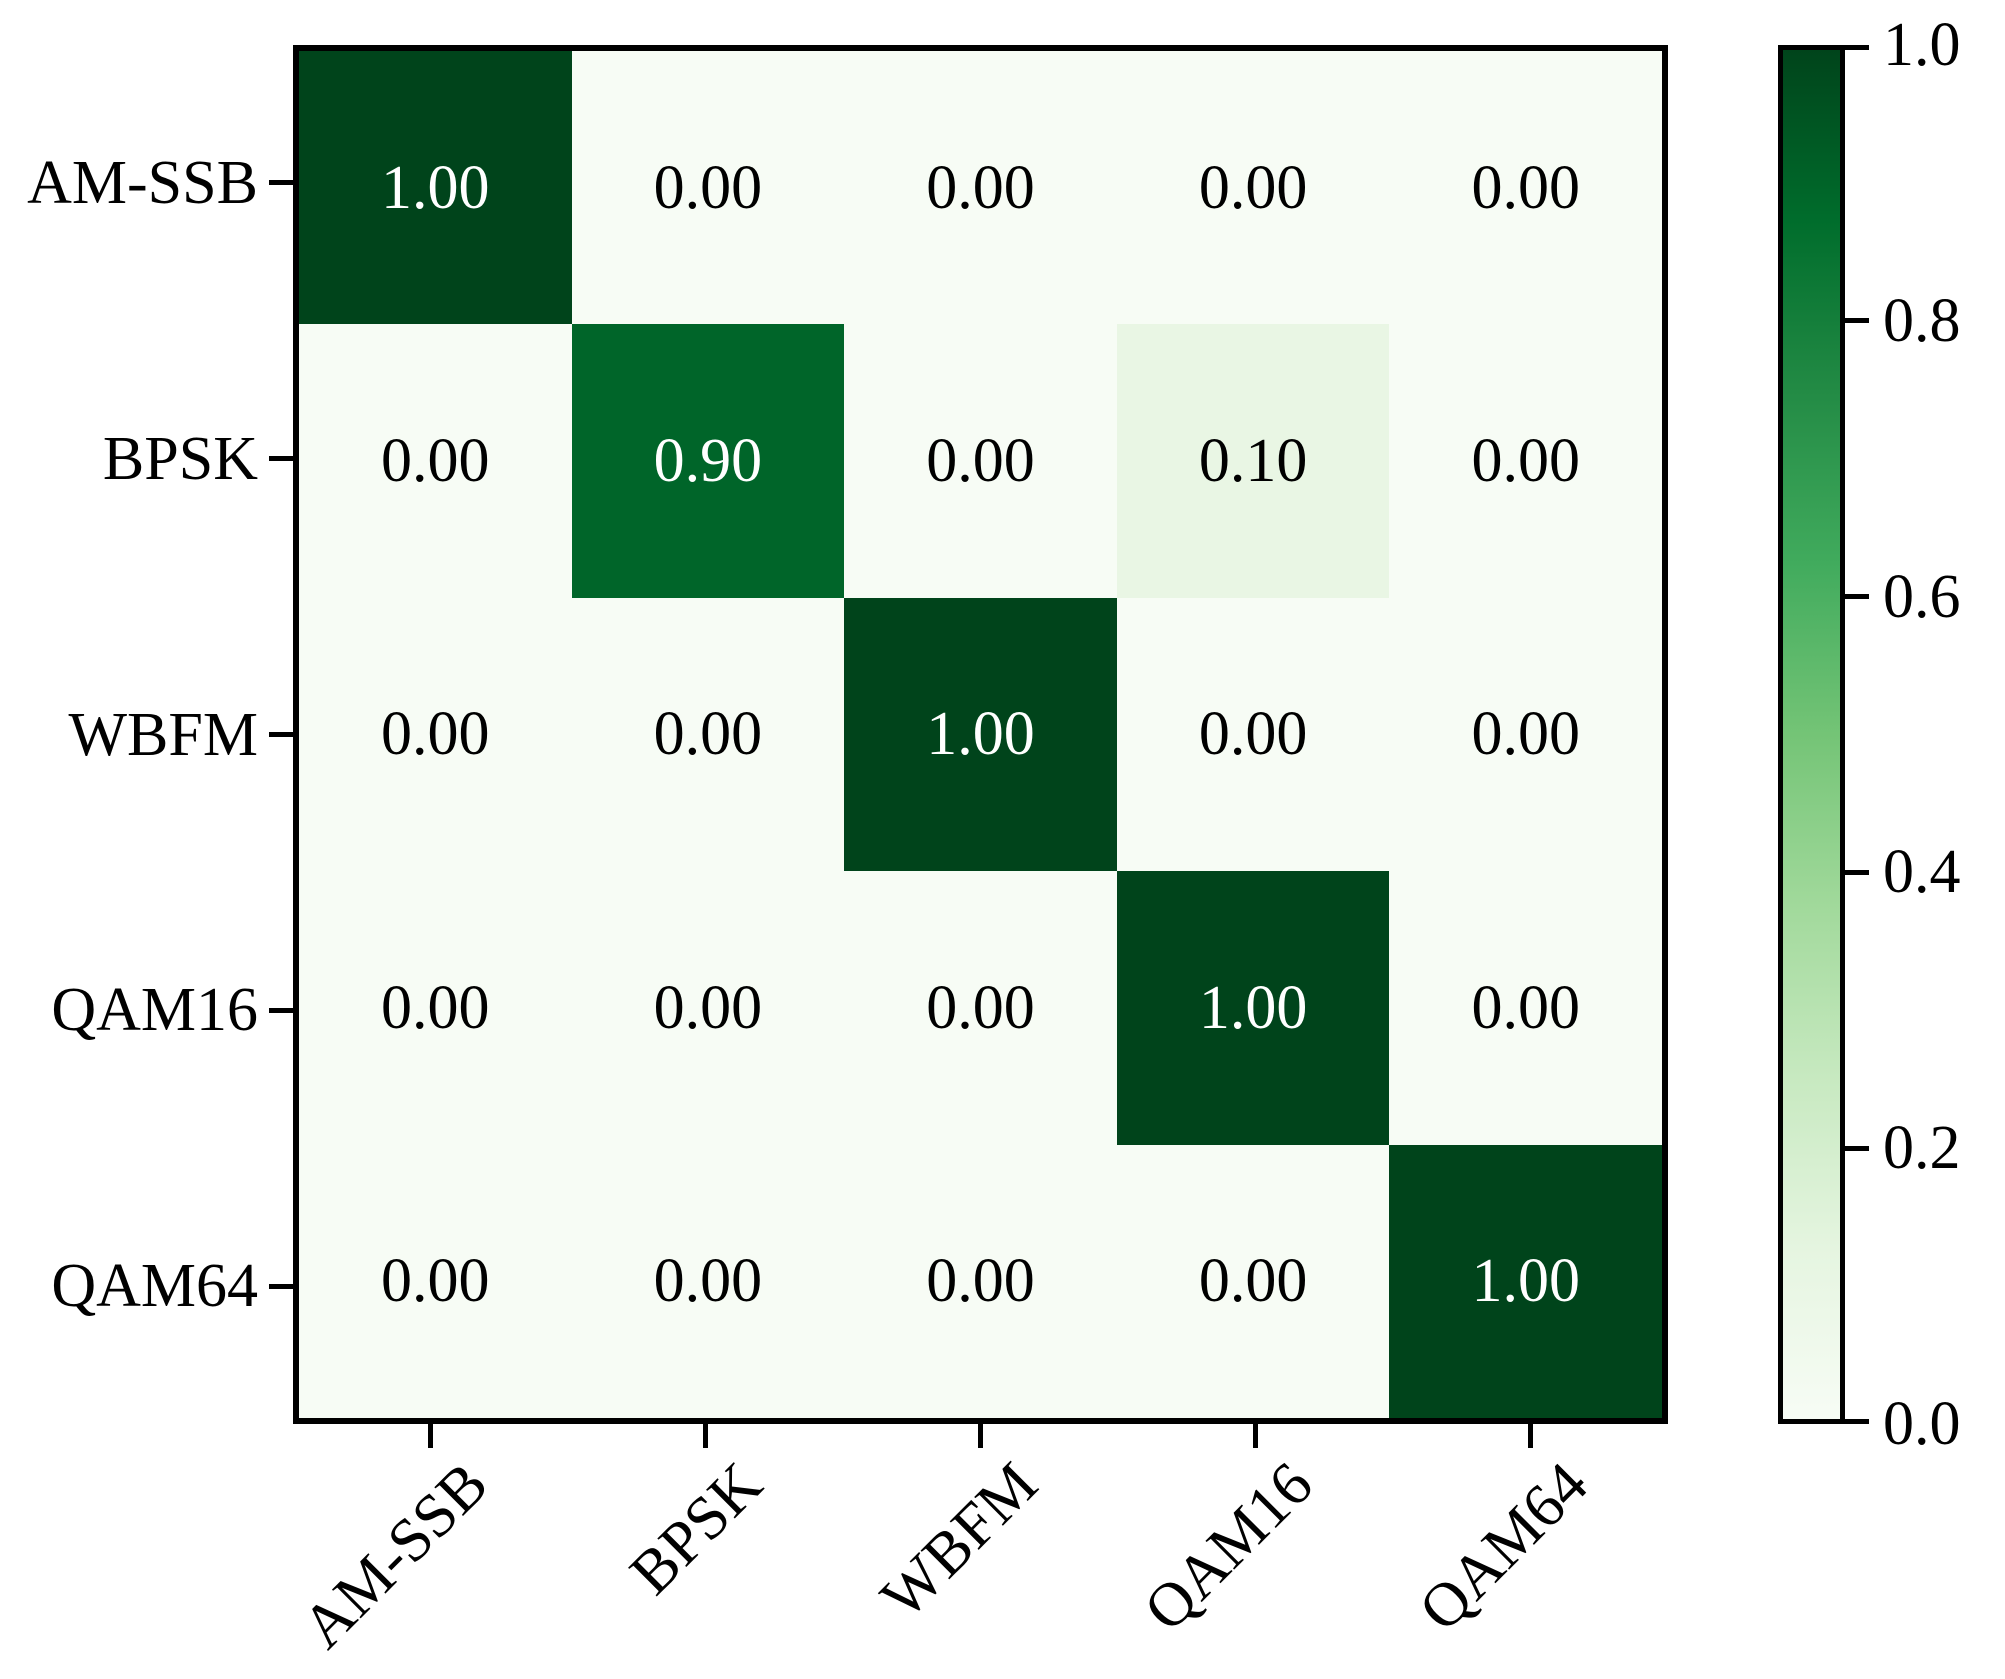  I want to click on y-tick-label: QAM16, so click(154, 1010).